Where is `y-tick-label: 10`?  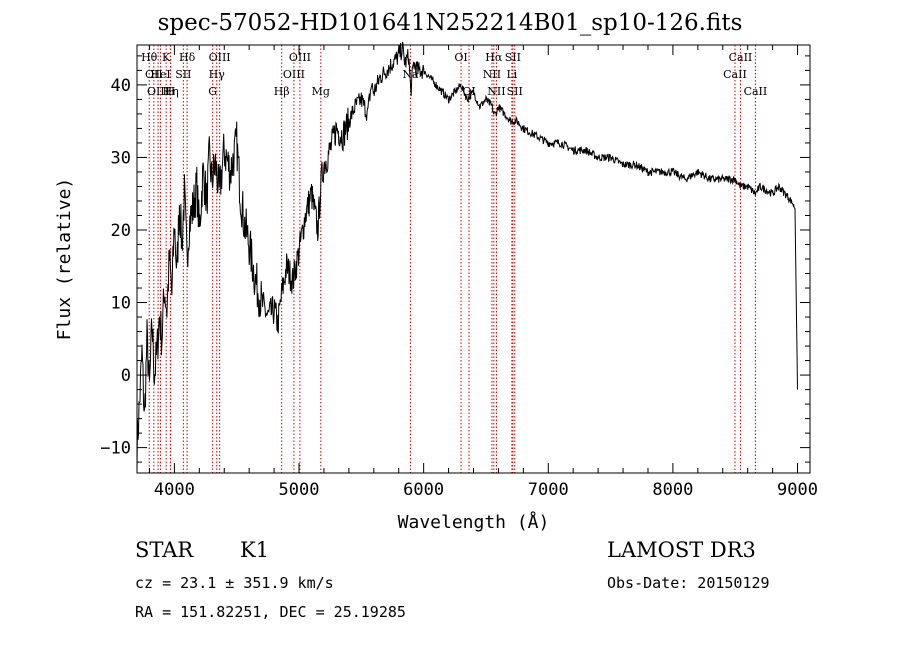
y-tick-label: 10 is located at coordinates (121, 304).